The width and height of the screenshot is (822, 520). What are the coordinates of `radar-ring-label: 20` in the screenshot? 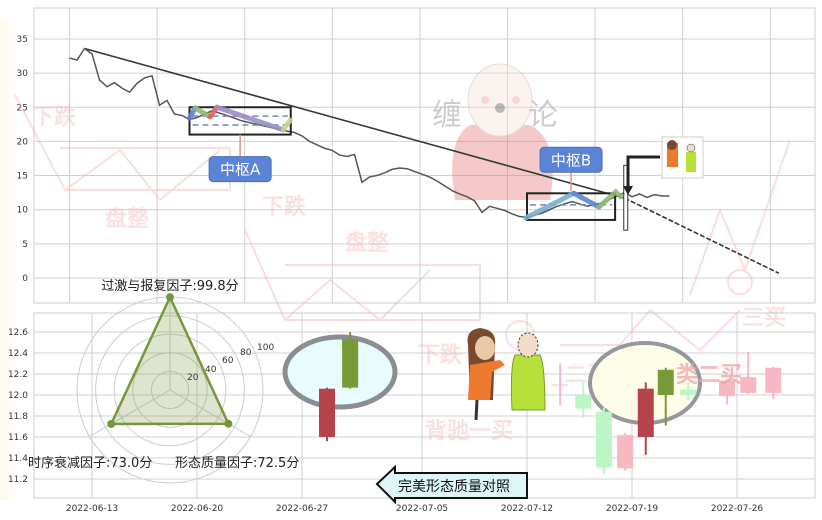 It's located at (193, 378).